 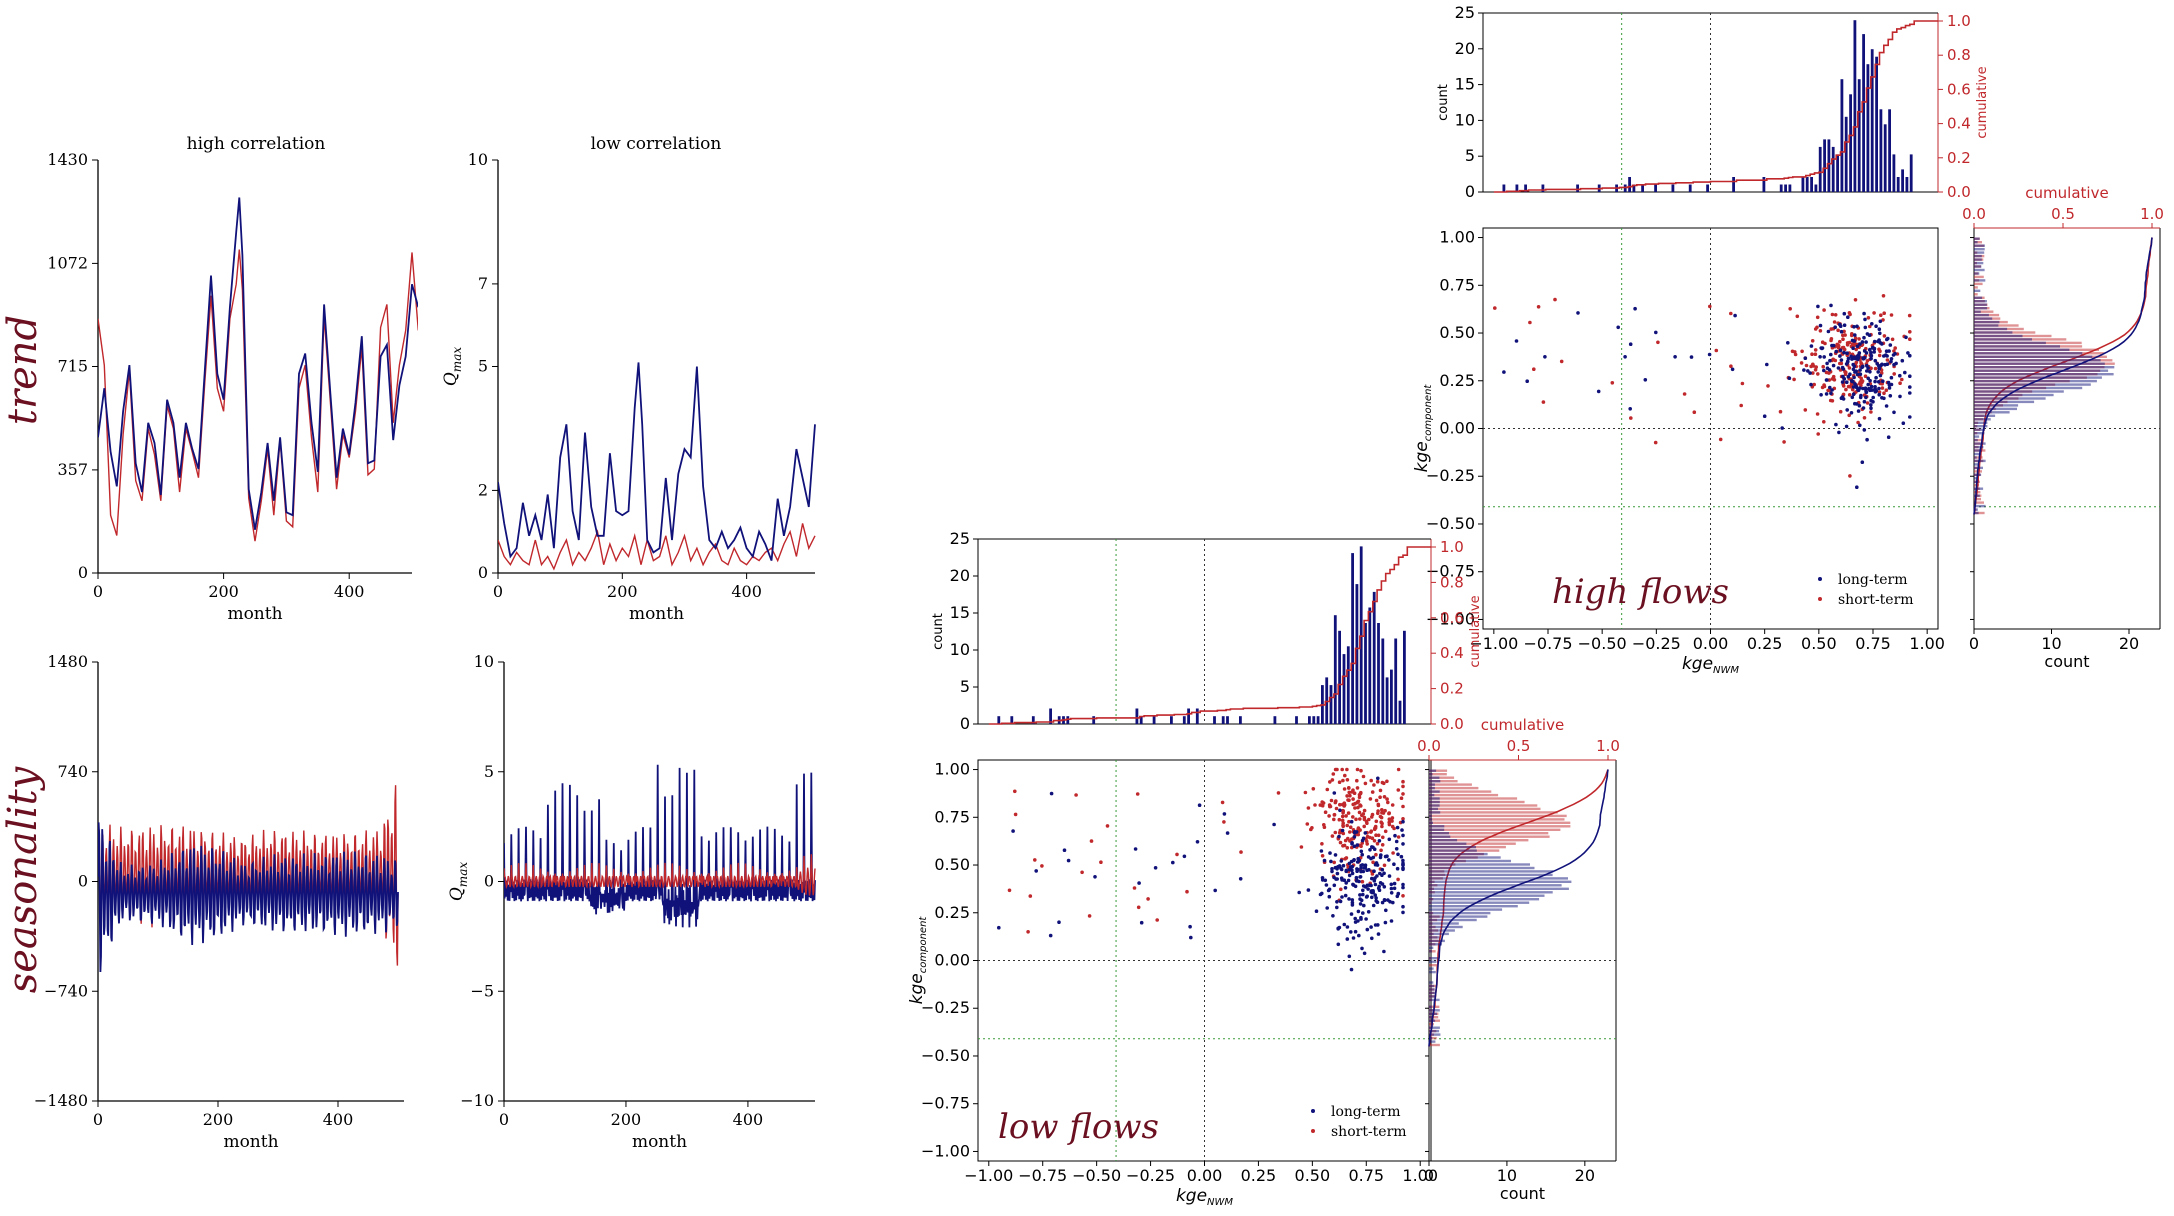 What do you see at coordinates (1974, 214) in the screenshot?
I see `side-hist-cum-tick-label: 0.0` at bounding box center [1974, 214].